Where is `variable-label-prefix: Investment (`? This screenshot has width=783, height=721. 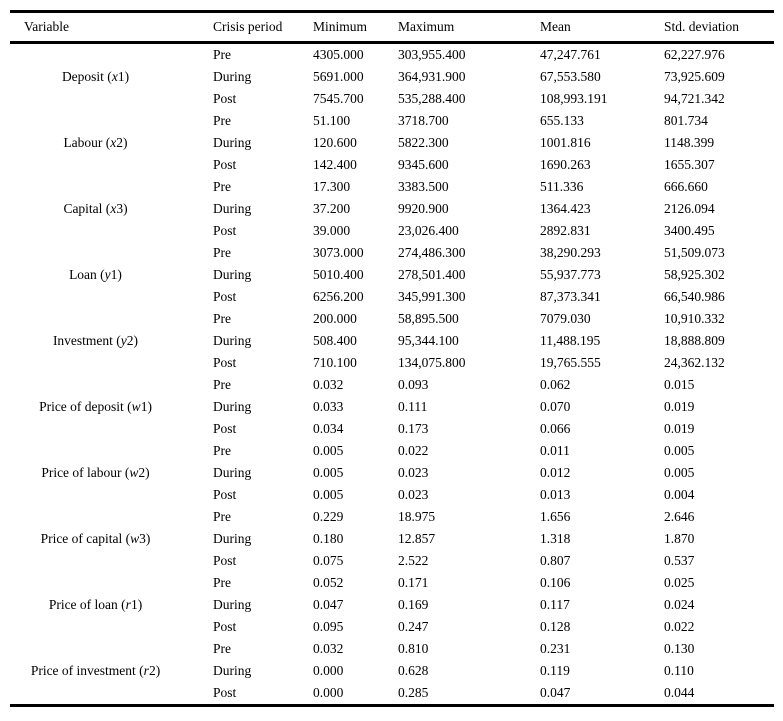
variable-label-prefix: Investment ( is located at coordinates (86, 340).